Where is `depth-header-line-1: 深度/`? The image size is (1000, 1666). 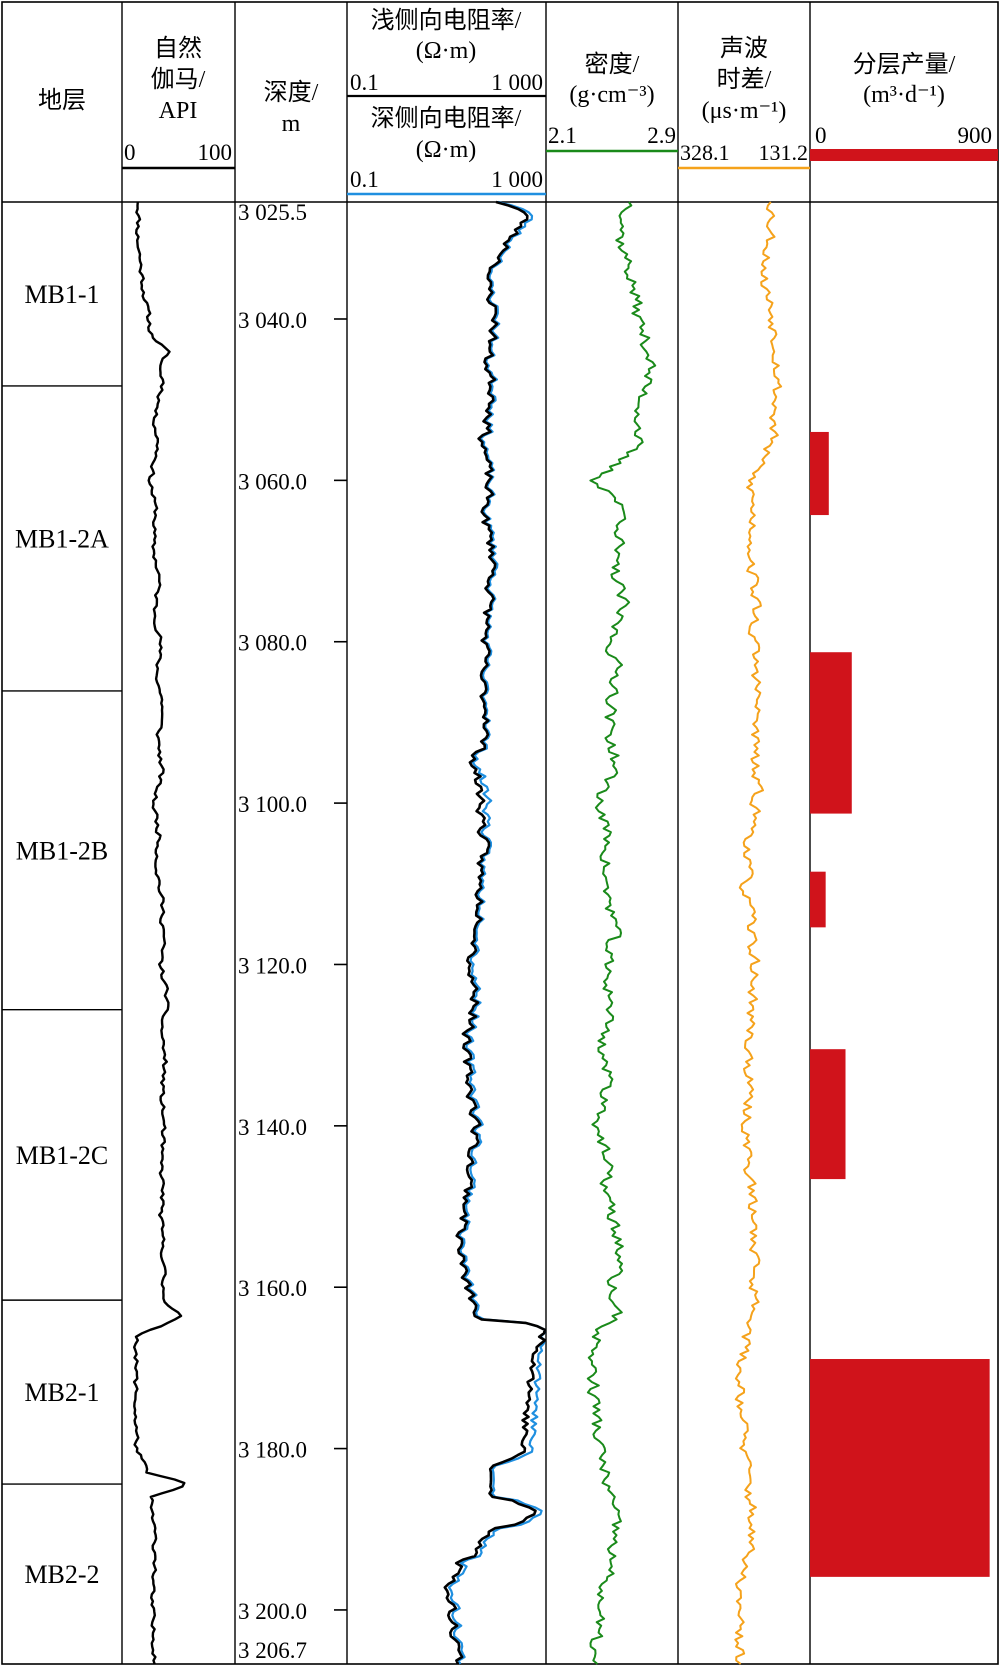 depth-header-line-1: 深度/ is located at coordinates (291, 92).